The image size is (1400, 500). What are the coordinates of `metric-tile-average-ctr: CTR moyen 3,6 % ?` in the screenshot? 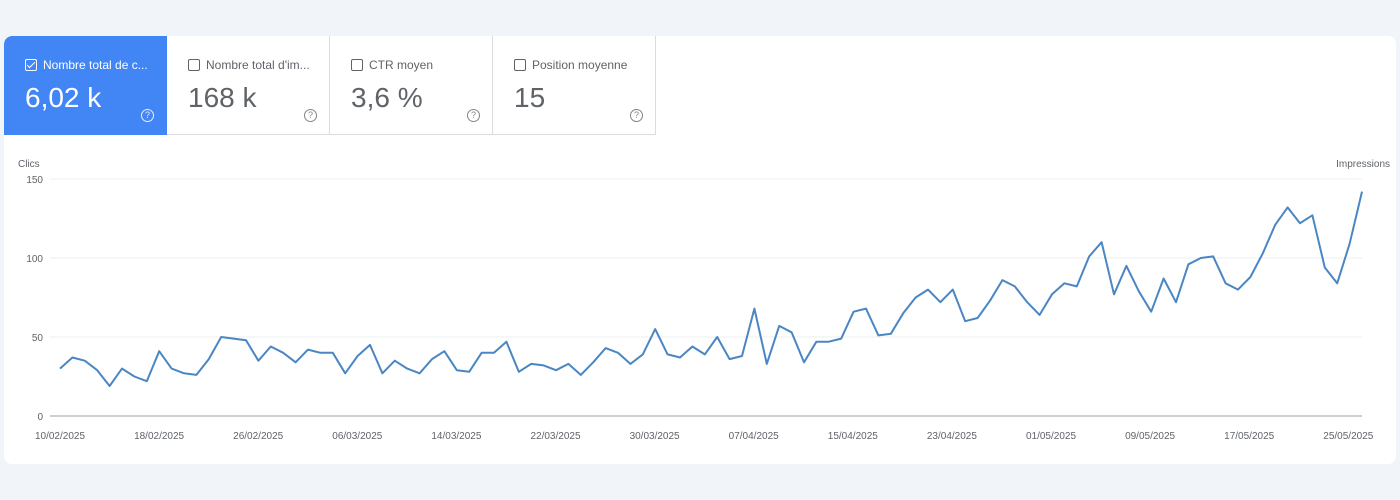 It's located at (411, 85).